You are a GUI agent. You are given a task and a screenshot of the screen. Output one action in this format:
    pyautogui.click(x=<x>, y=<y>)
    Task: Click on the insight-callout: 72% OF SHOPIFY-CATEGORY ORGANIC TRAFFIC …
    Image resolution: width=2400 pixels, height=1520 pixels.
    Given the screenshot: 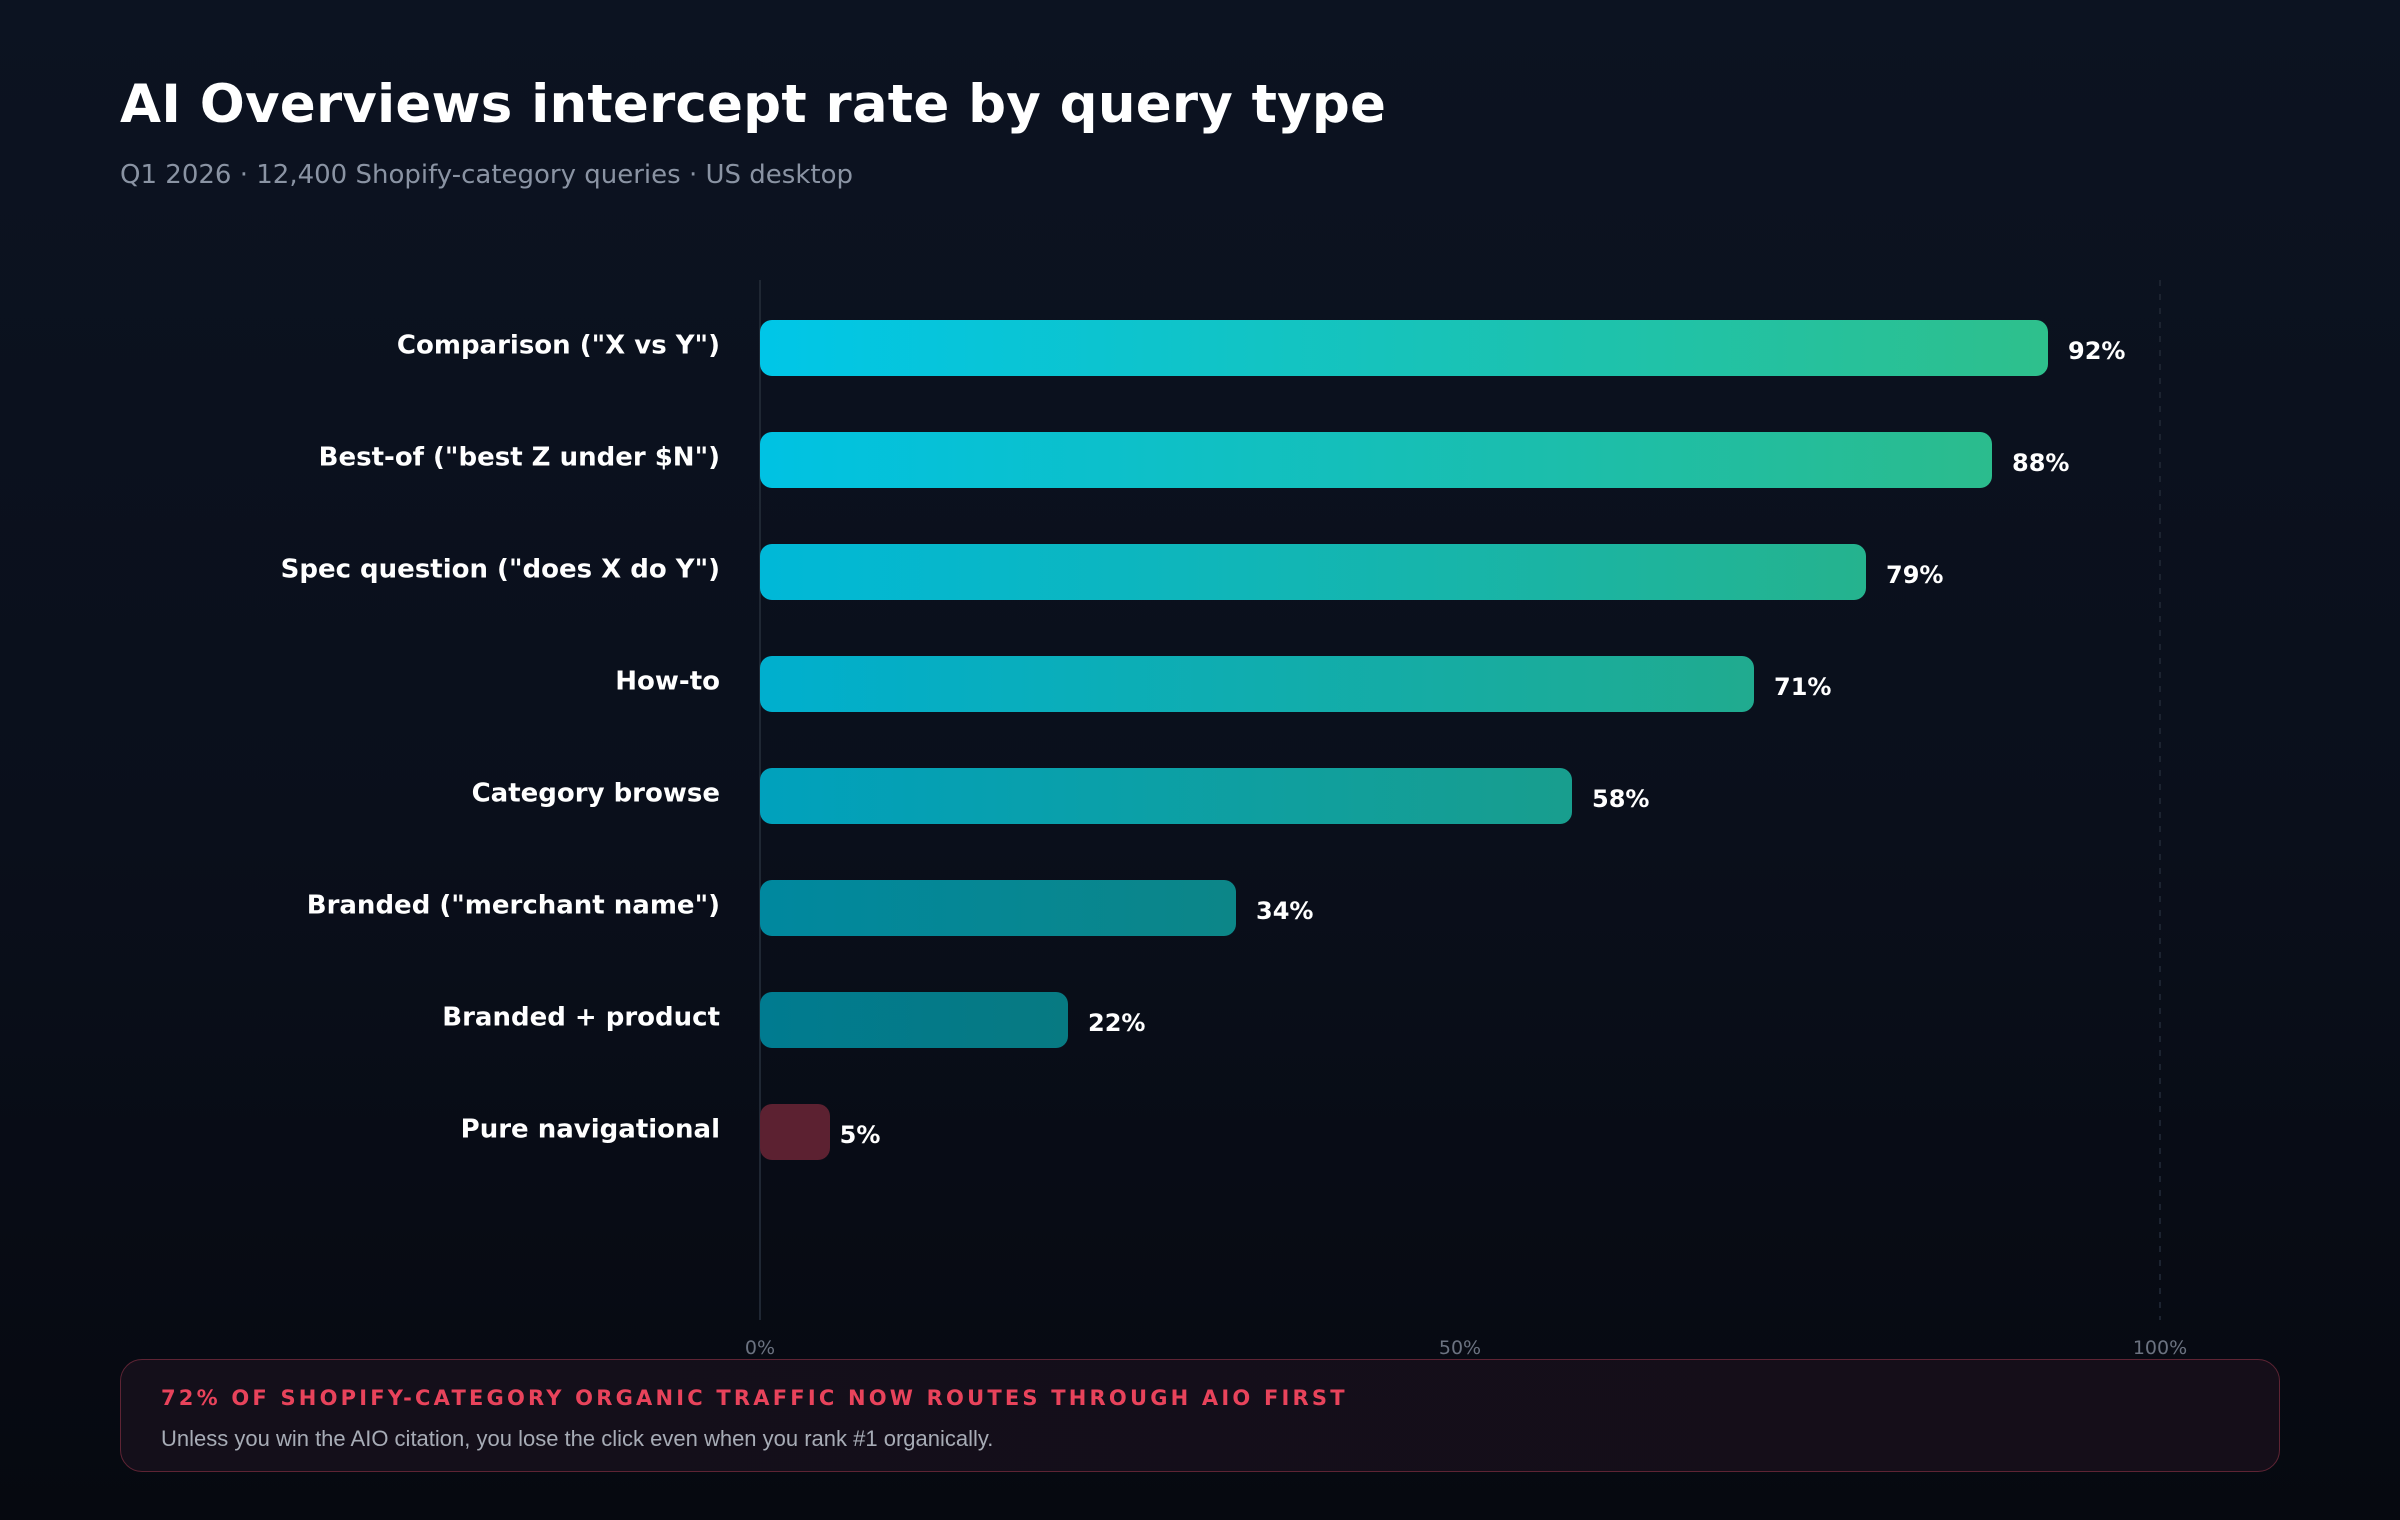 What is the action you would take?
    pyautogui.click(x=1200, y=1415)
    